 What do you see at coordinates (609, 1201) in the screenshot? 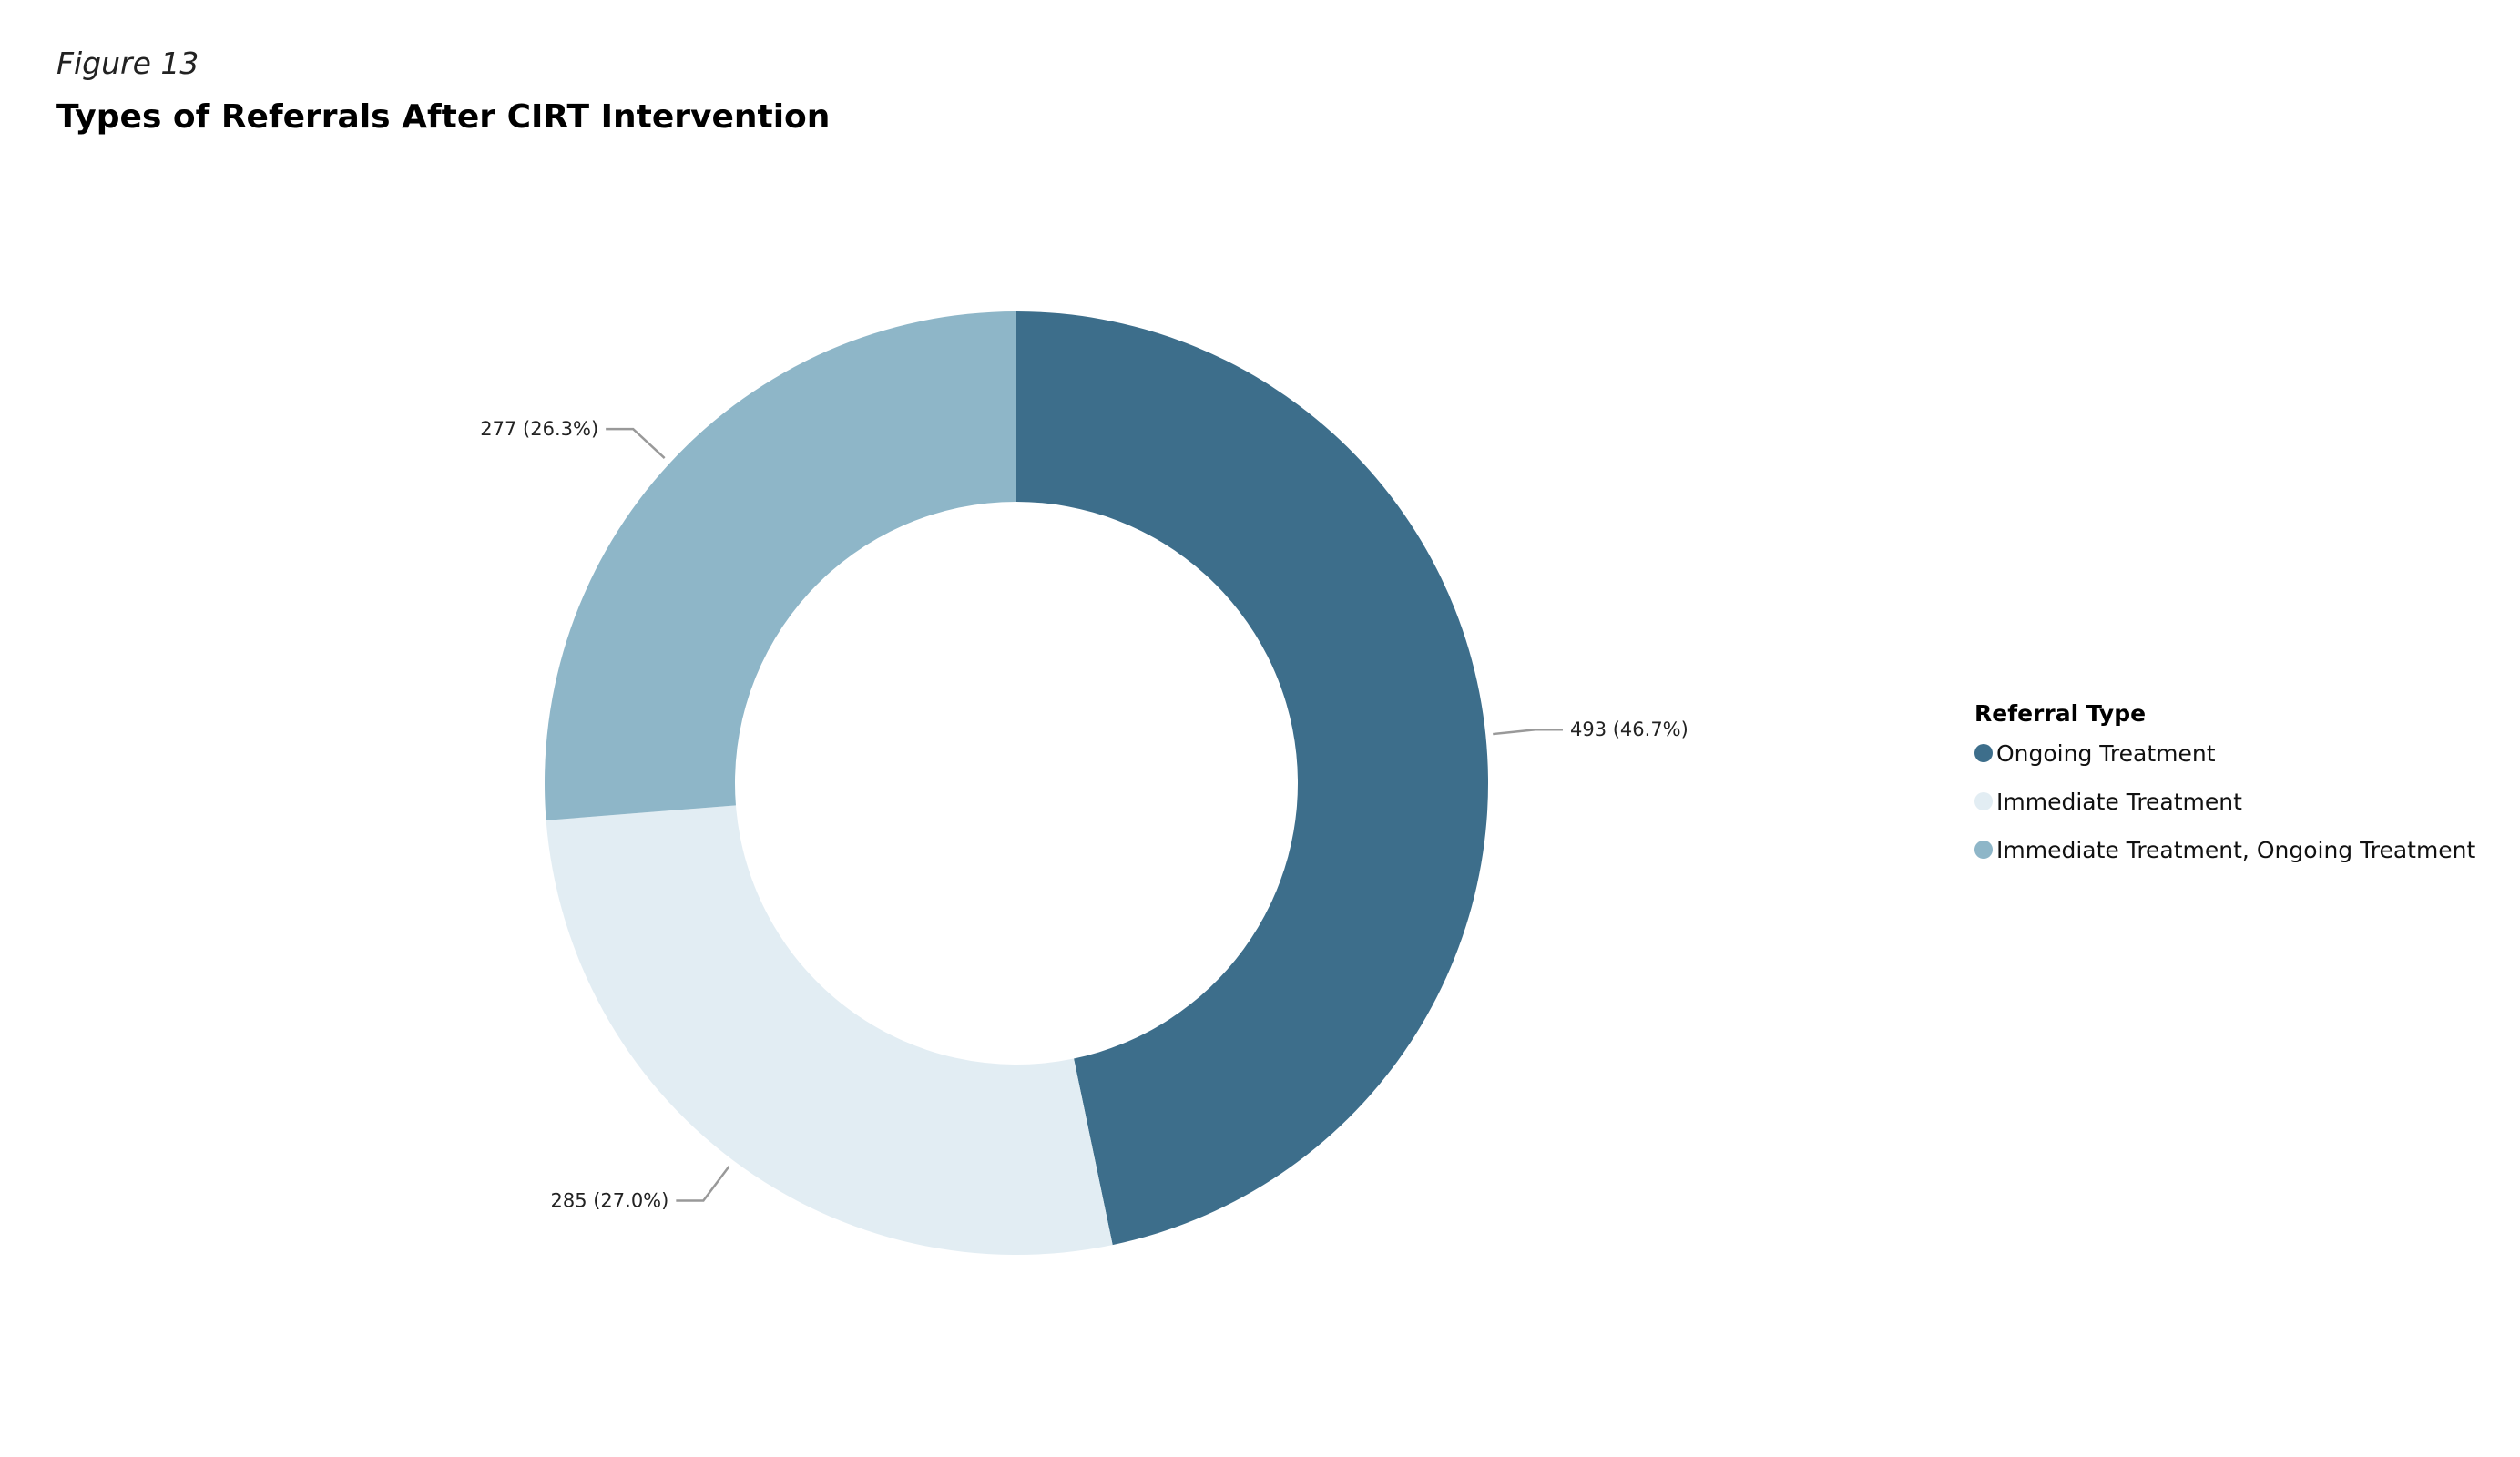
I see `data-label-1: 285 (27.0%)` at bounding box center [609, 1201].